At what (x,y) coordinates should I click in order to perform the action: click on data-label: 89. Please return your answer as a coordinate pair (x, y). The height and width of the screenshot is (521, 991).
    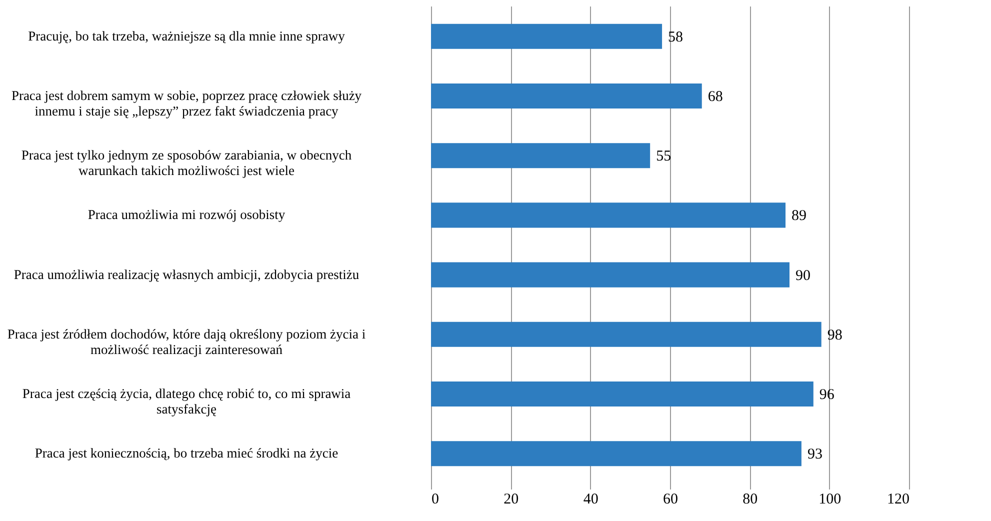
    Looking at the image, I should click on (799, 216).